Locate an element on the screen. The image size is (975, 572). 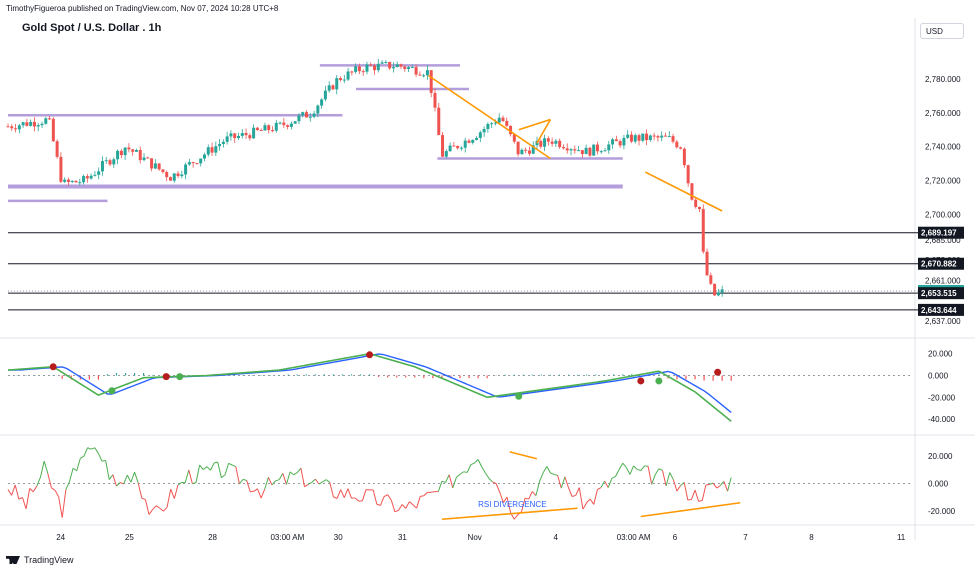
y-tick-label: 2,760.000 is located at coordinates (943, 113).